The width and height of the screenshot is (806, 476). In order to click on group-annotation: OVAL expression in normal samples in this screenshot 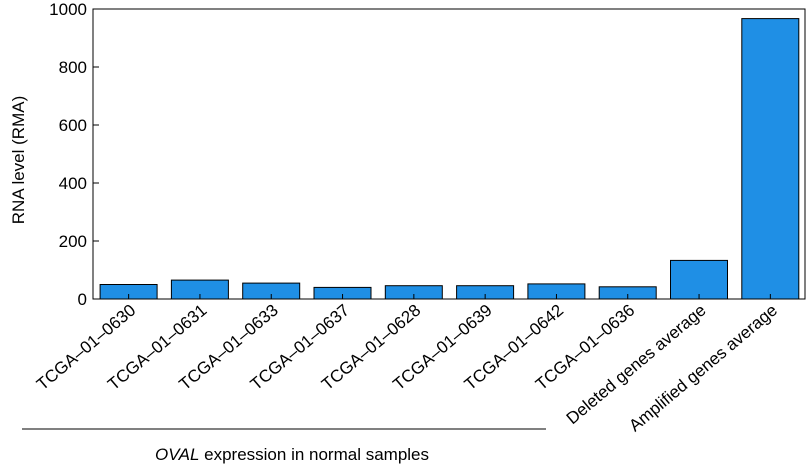, I will do `click(292, 454)`.